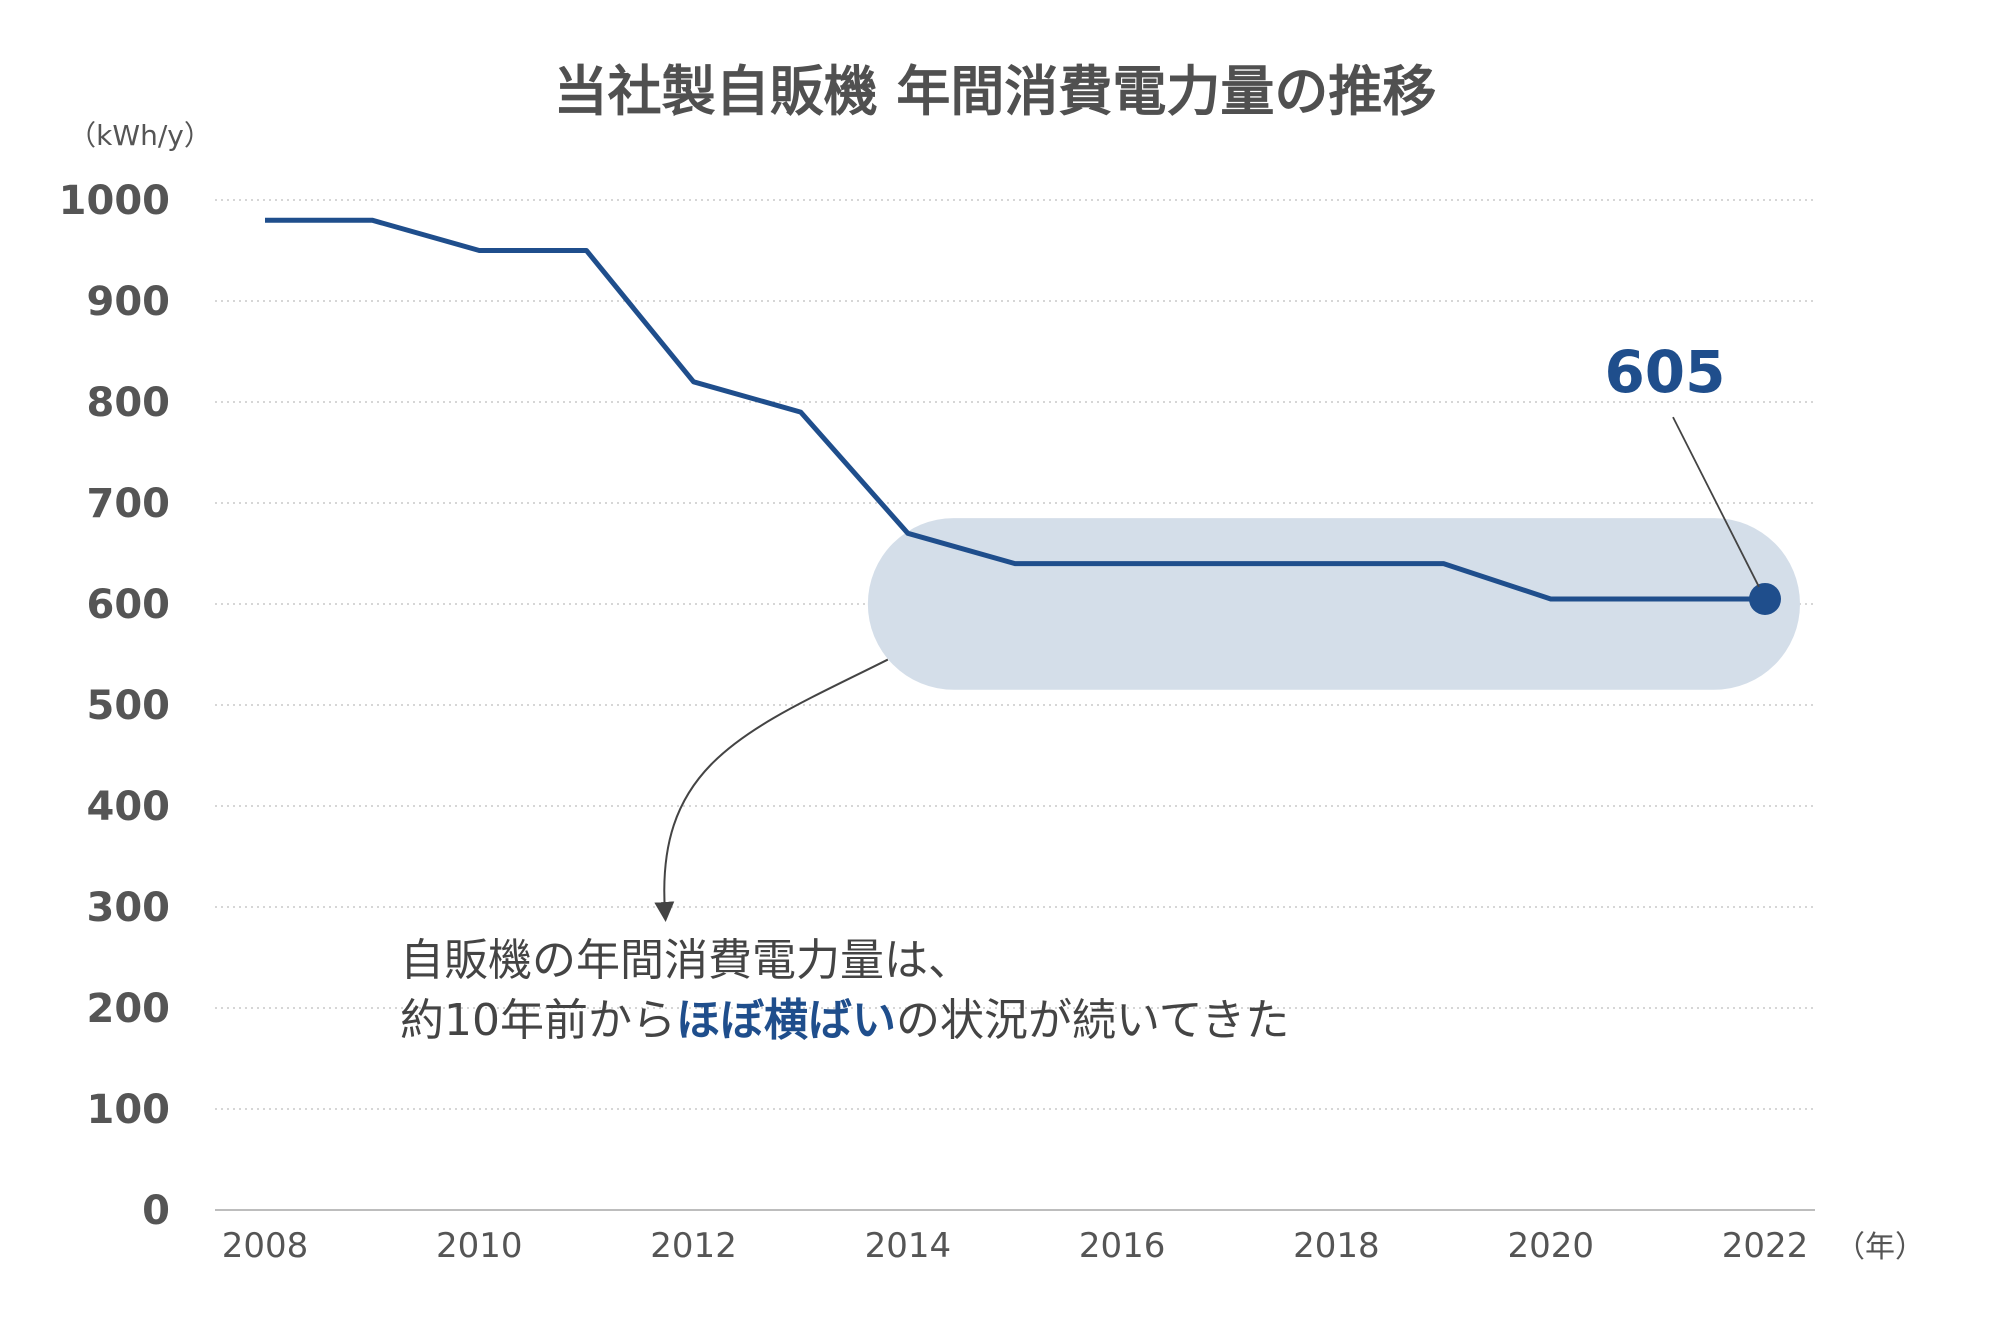  Describe the element at coordinates (129, 1009) in the screenshot. I see `y-tick-label: 200` at that location.